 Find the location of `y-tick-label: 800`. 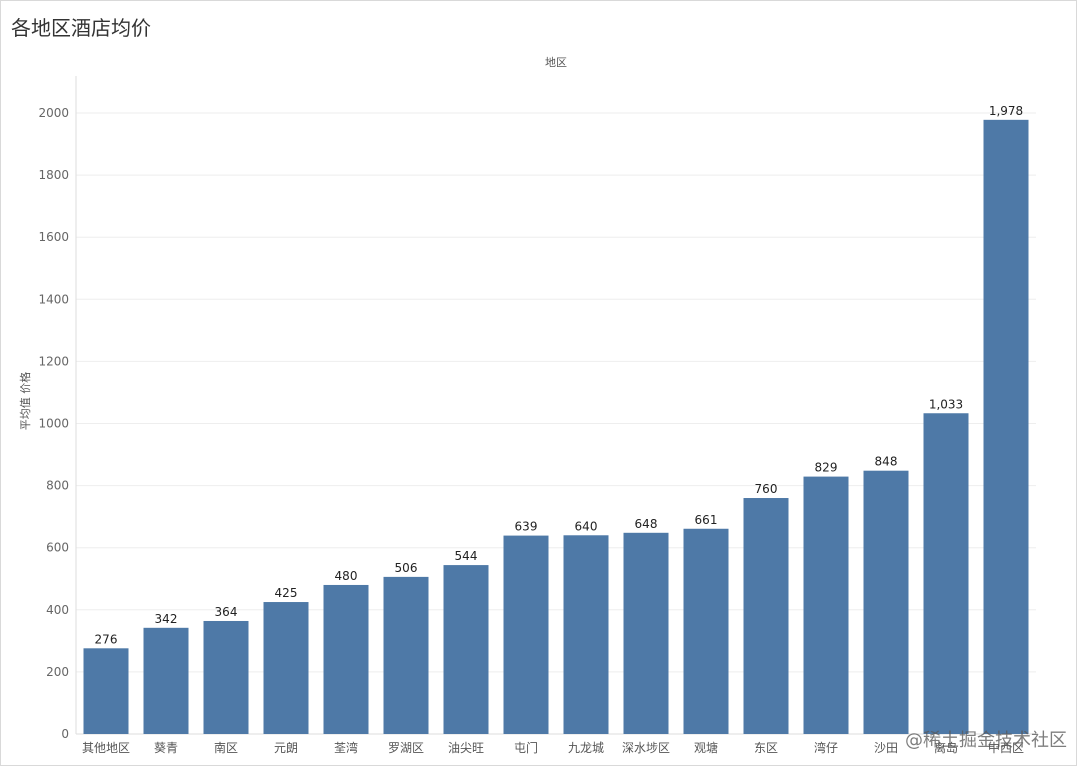

y-tick-label: 800 is located at coordinates (57, 486).